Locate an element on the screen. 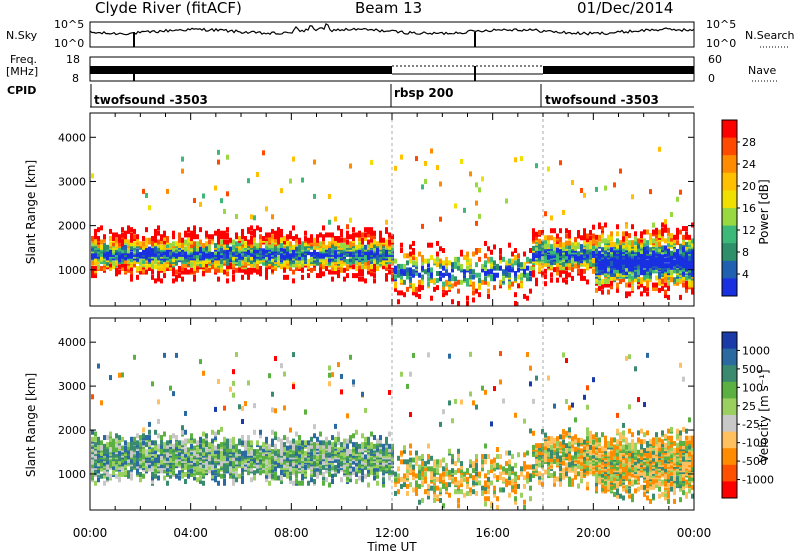 This screenshot has width=800, height=554. freq-trace is located at coordinates (392, 73).